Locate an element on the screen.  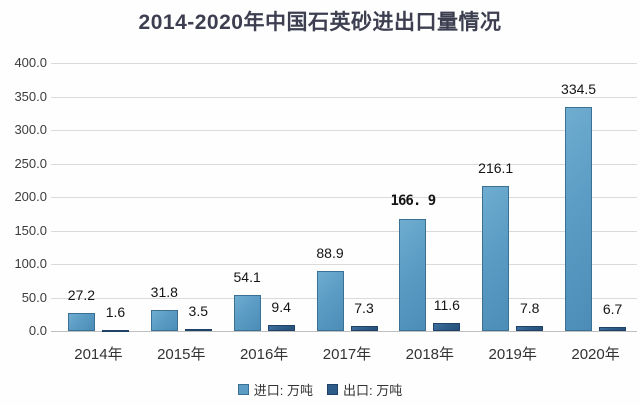
x-tick-label: 2017年 is located at coordinates (347, 354).